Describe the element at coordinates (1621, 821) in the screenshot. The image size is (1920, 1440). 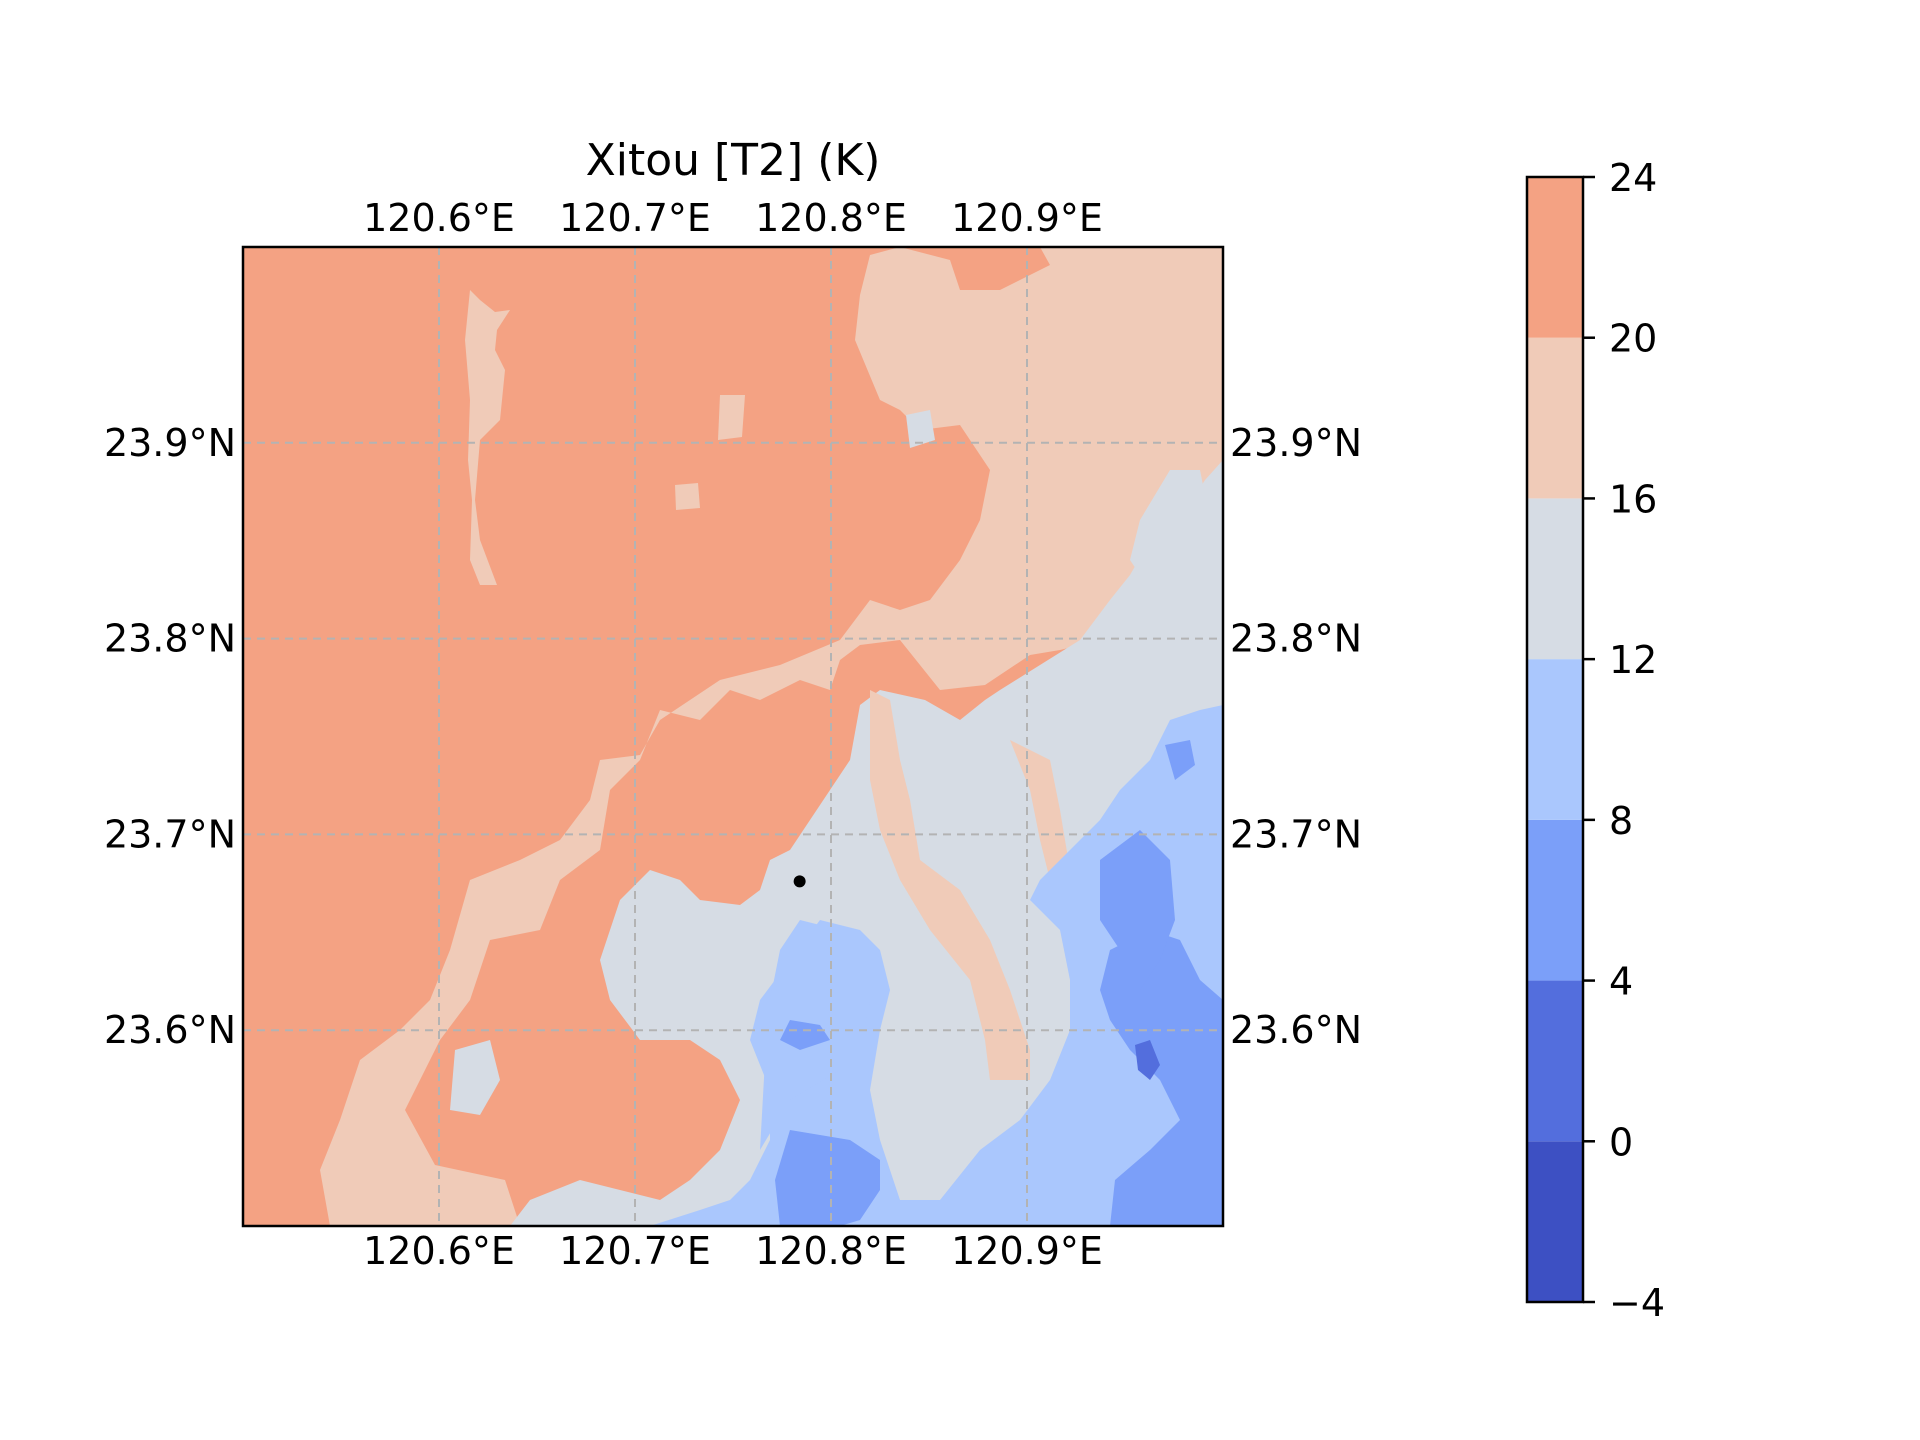
I see `colorbar-tick-label: 8` at that location.